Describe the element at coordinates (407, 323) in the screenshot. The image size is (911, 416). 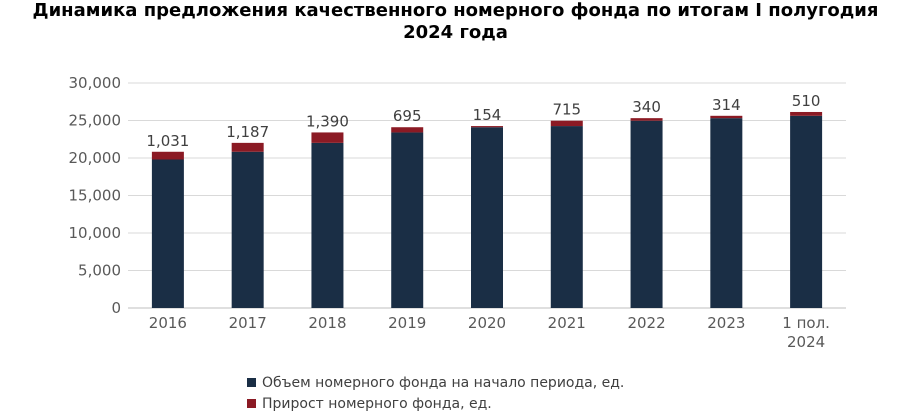
I see `x-tick-label: 2019` at that location.